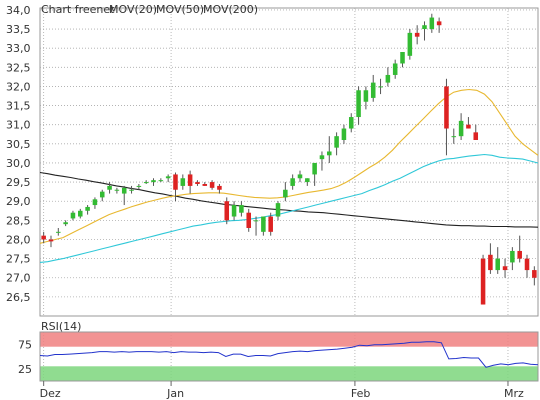 This screenshot has width=540, height=400. Describe the element at coordinates (289, 199) in the screenshot. I see `mov200-line` at that location.